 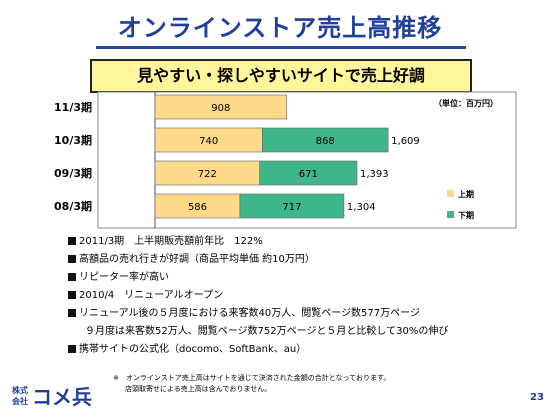 I want to click on logo-wordmark: コメ兵, so click(x=62, y=397).